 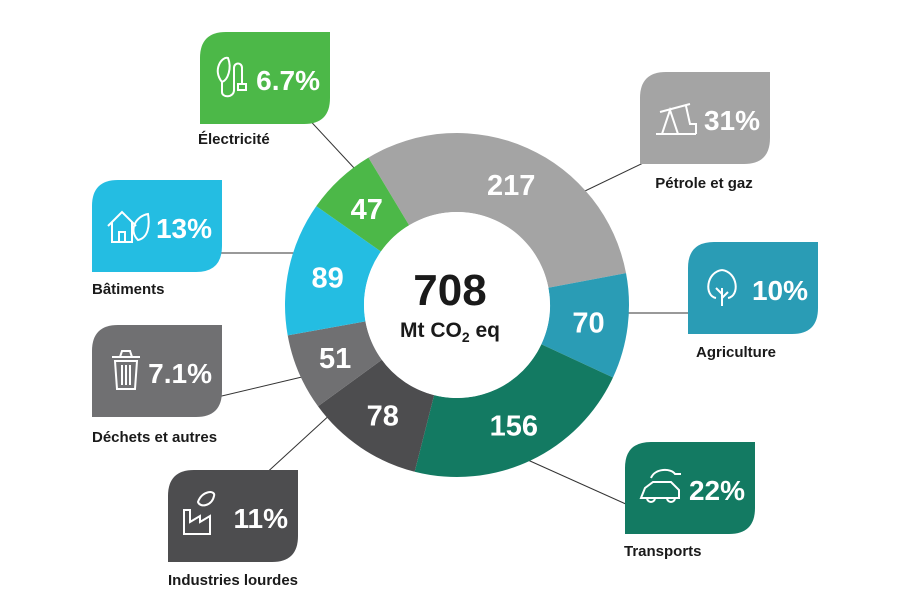 What do you see at coordinates (154, 437) in the screenshot?
I see `category-label: Déchets et autres` at bounding box center [154, 437].